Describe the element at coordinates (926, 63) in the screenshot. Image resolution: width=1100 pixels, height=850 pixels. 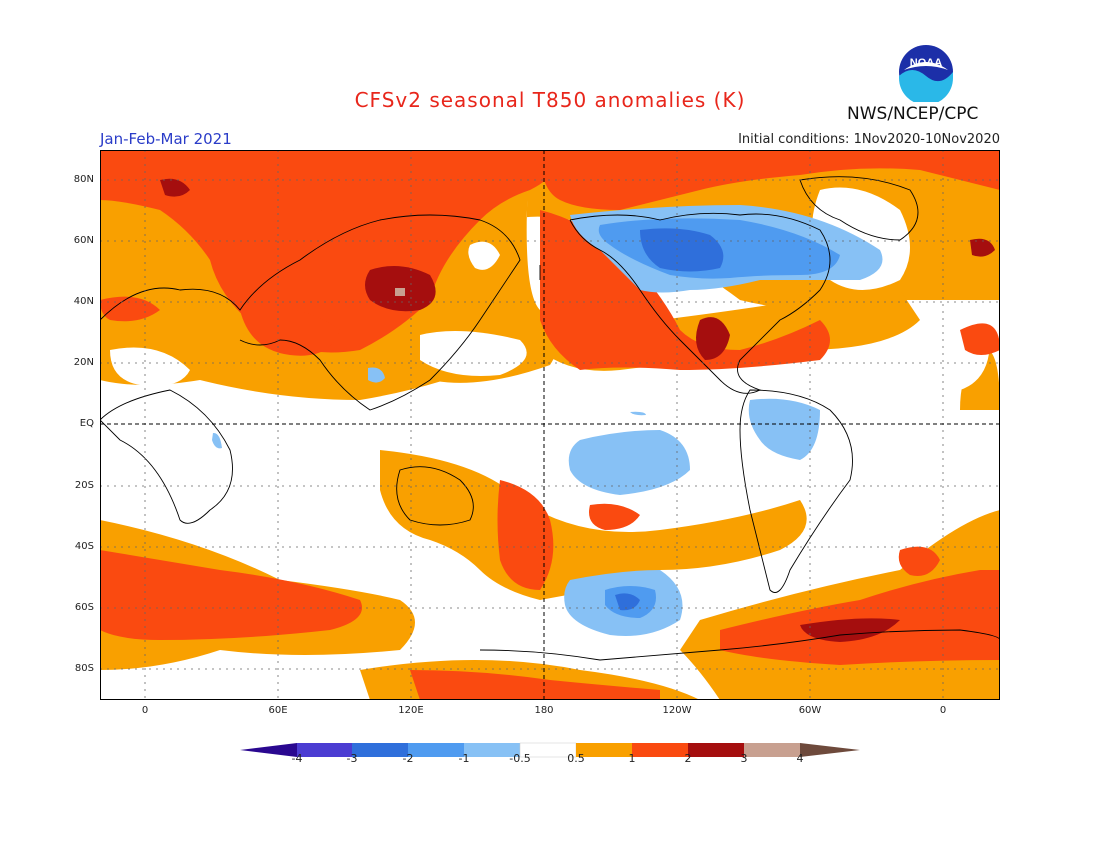
I see `svg-text: NOAA` at that location.